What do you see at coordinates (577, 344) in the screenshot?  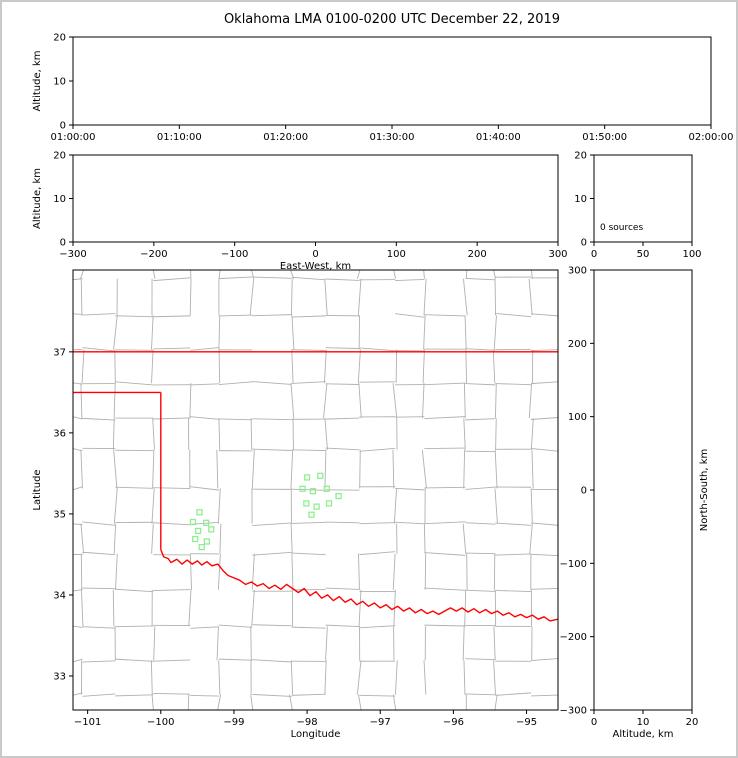 I see `y-tick-label: 200` at bounding box center [577, 344].